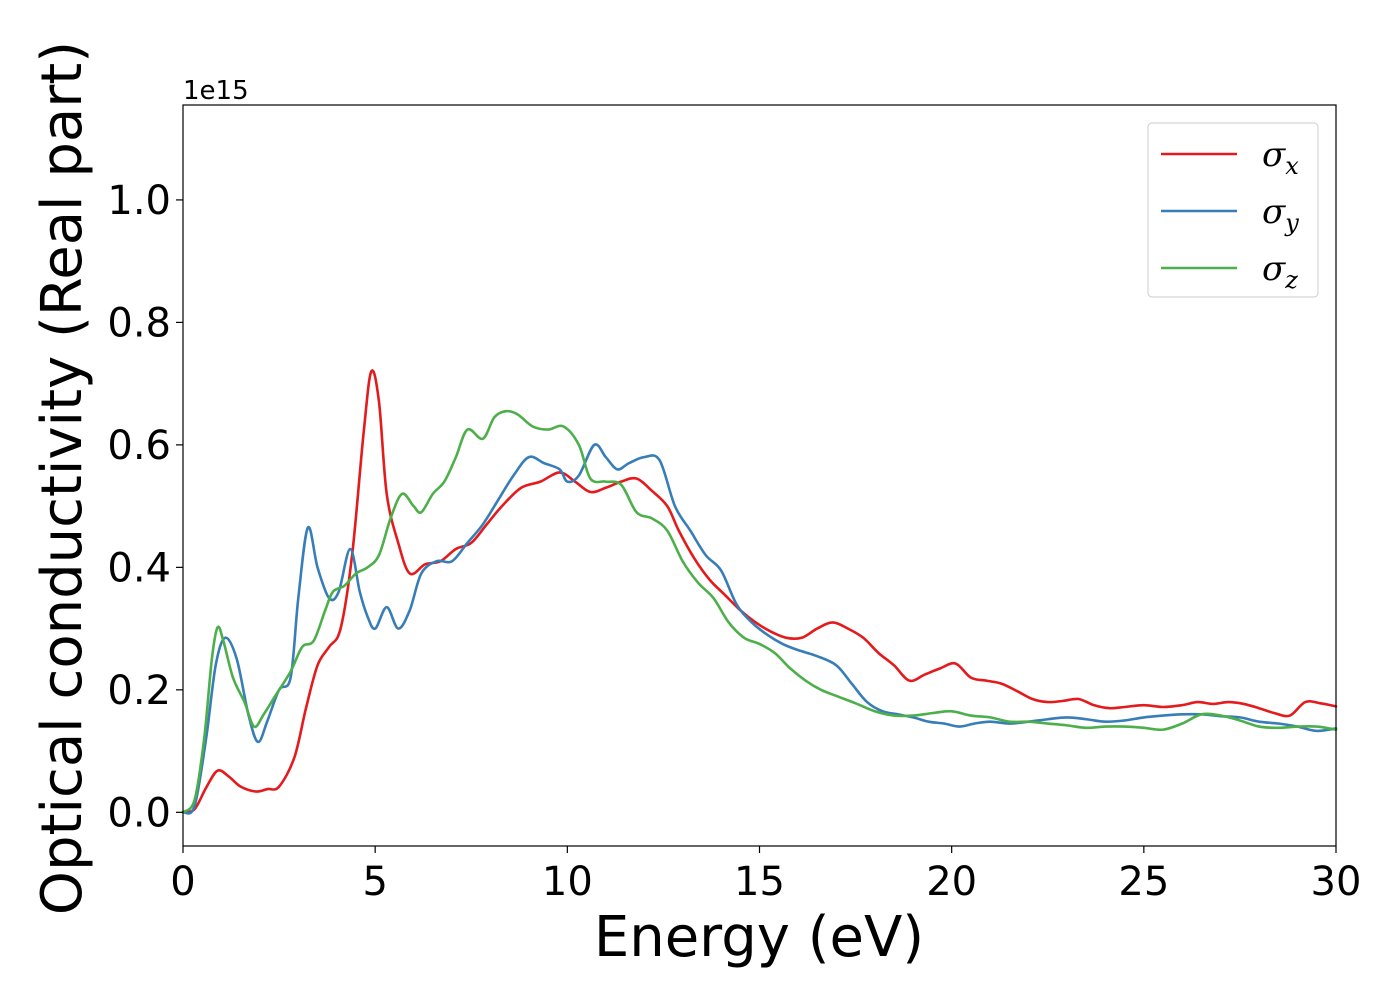 Image resolution: width=1400 pixels, height=1000 pixels. What do you see at coordinates (139, 813) in the screenshot?
I see `y-tick-label: 0.0` at bounding box center [139, 813].